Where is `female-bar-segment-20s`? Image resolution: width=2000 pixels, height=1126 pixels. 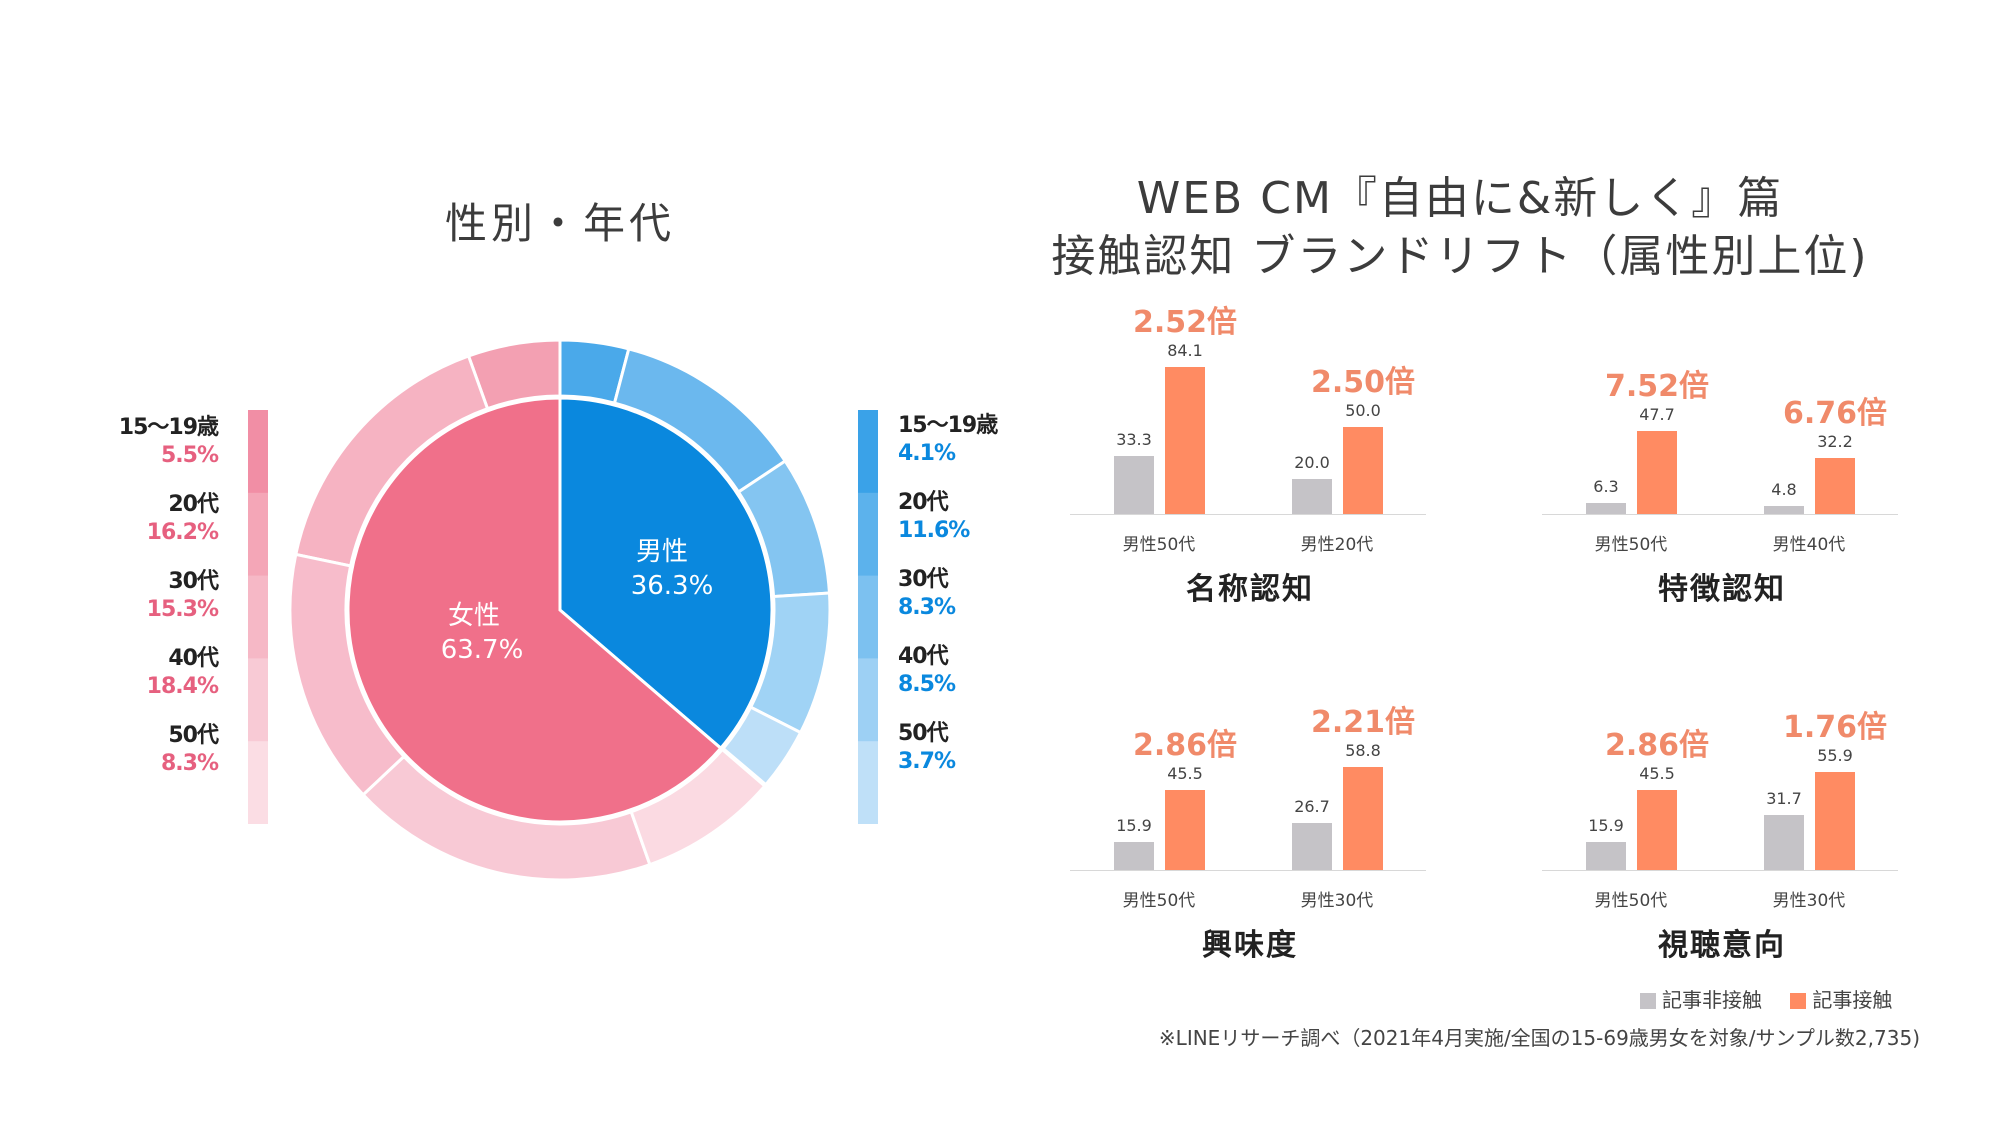
female-bar-segment-20s is located at coordinates (258, 534).